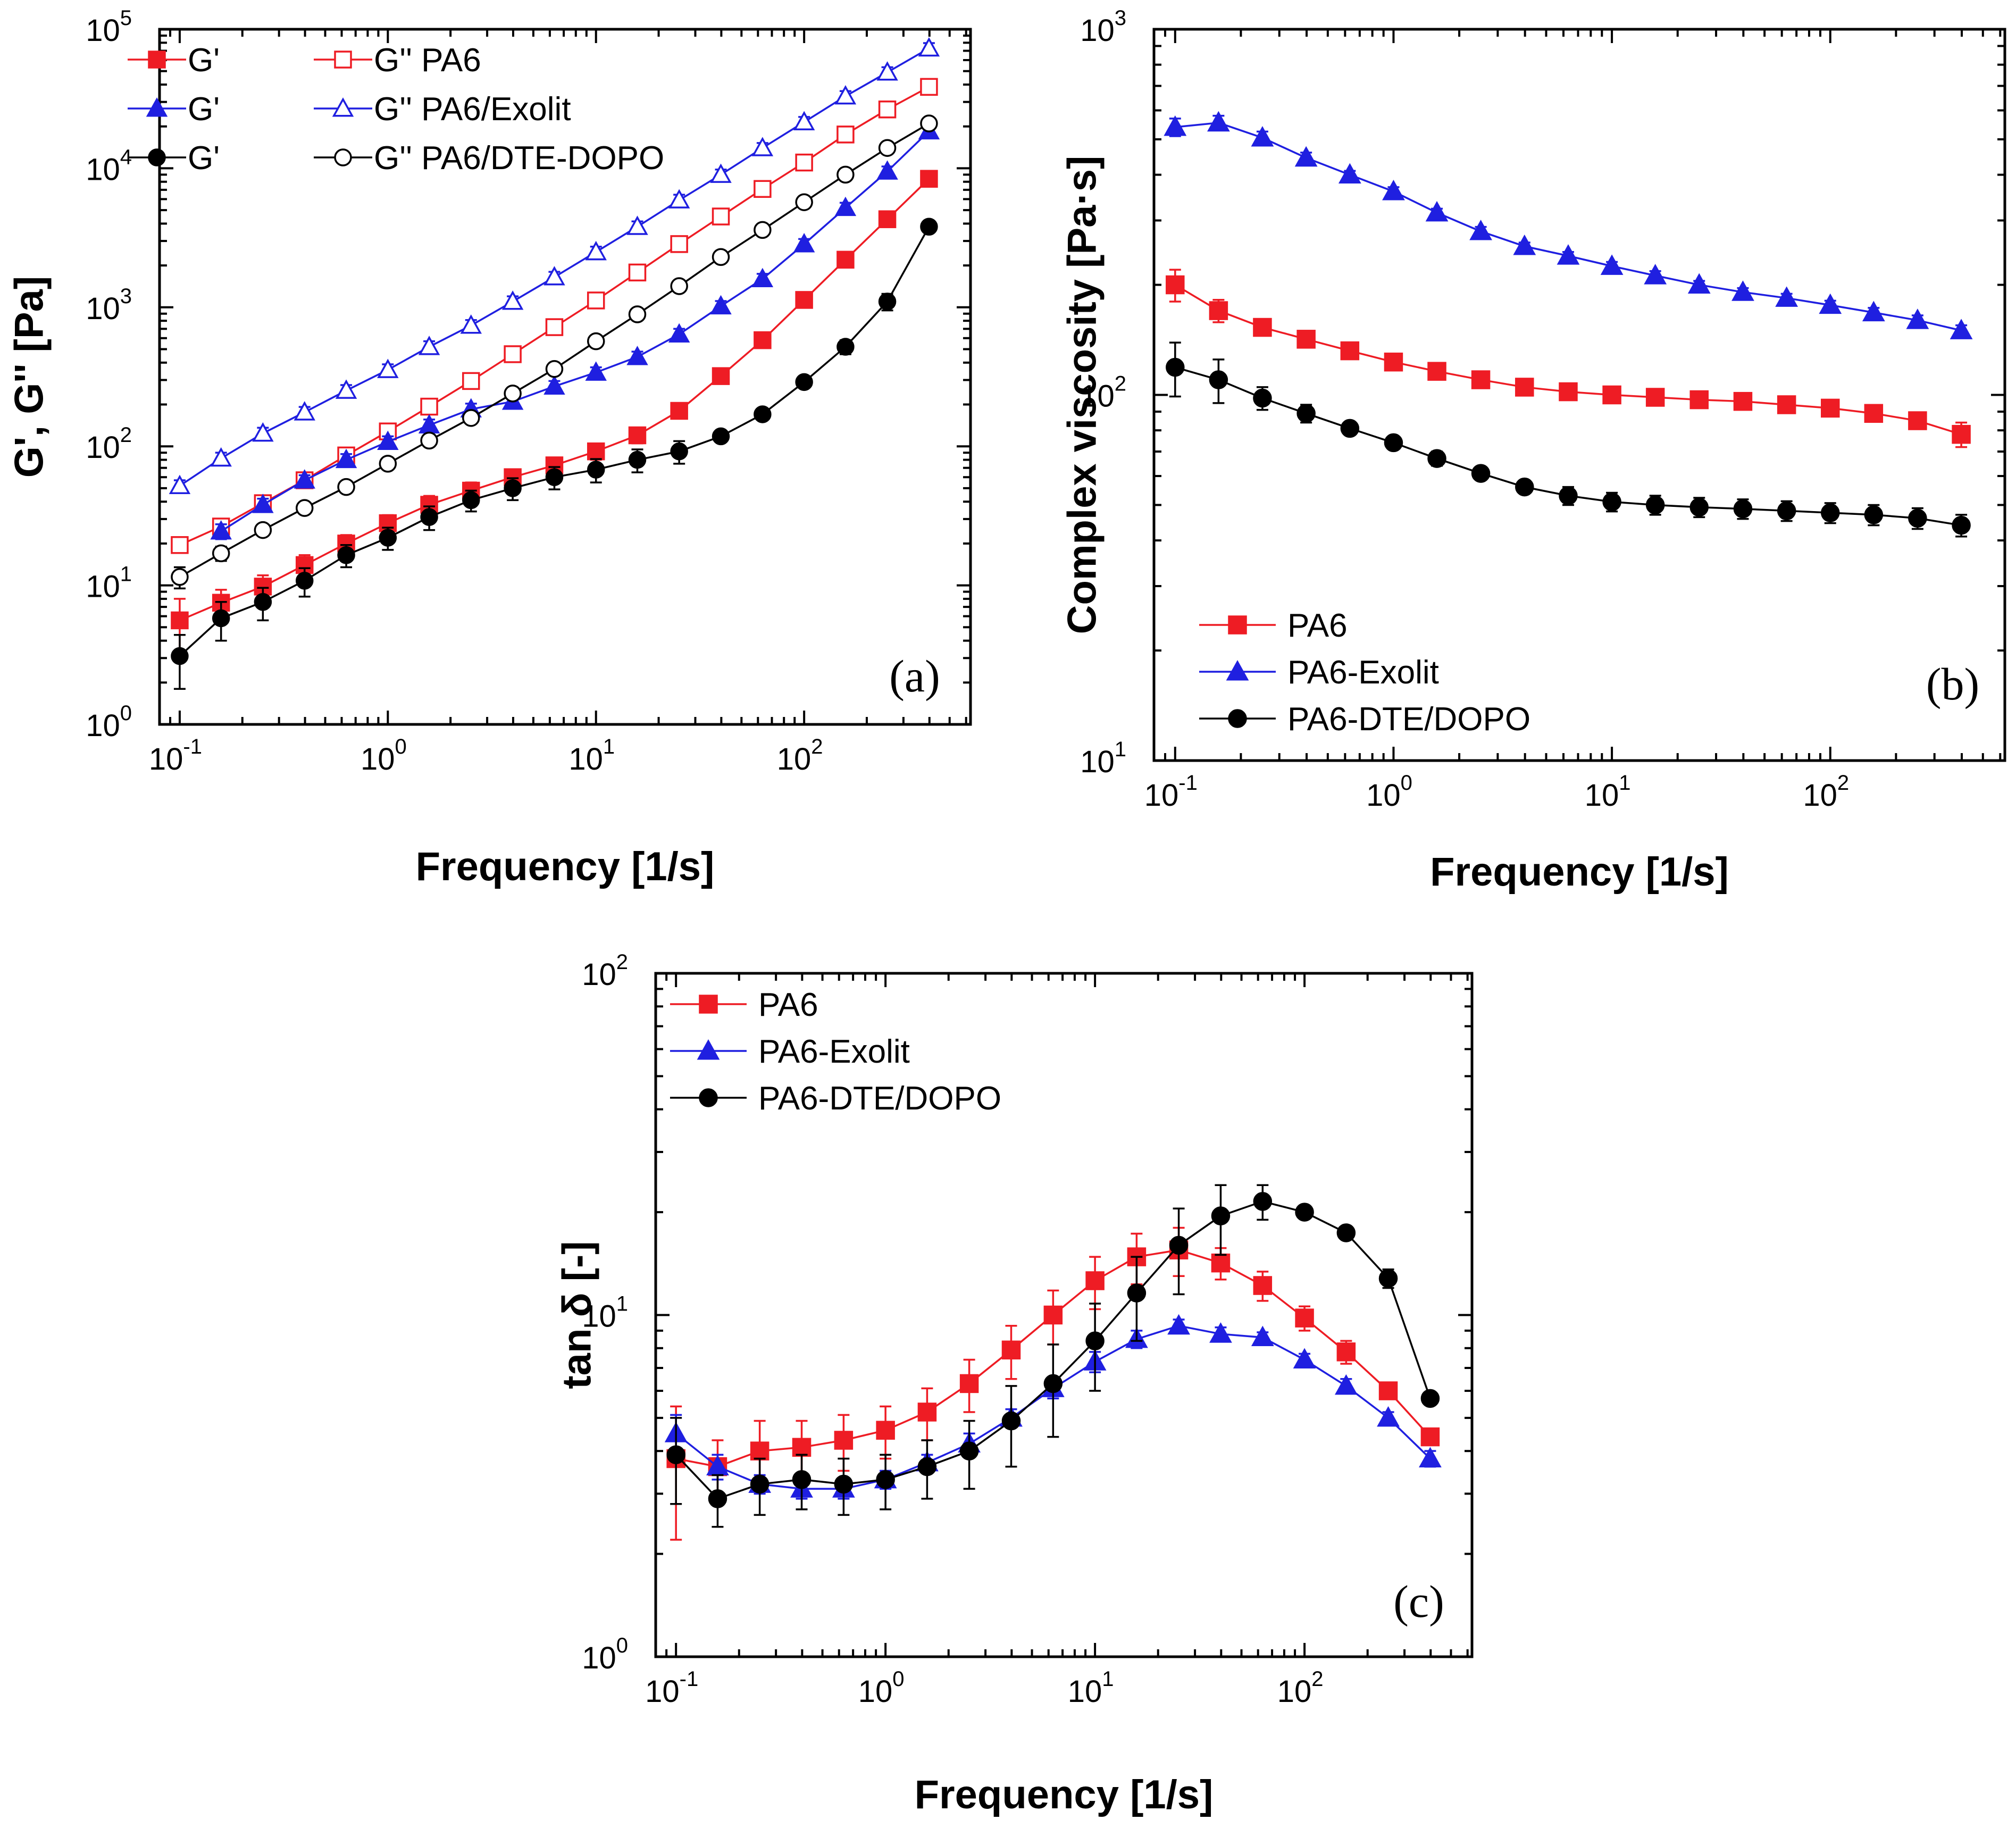 The image size is (2016, 1828). I want to click on y-tick-label: 10³, so click(109, 305).